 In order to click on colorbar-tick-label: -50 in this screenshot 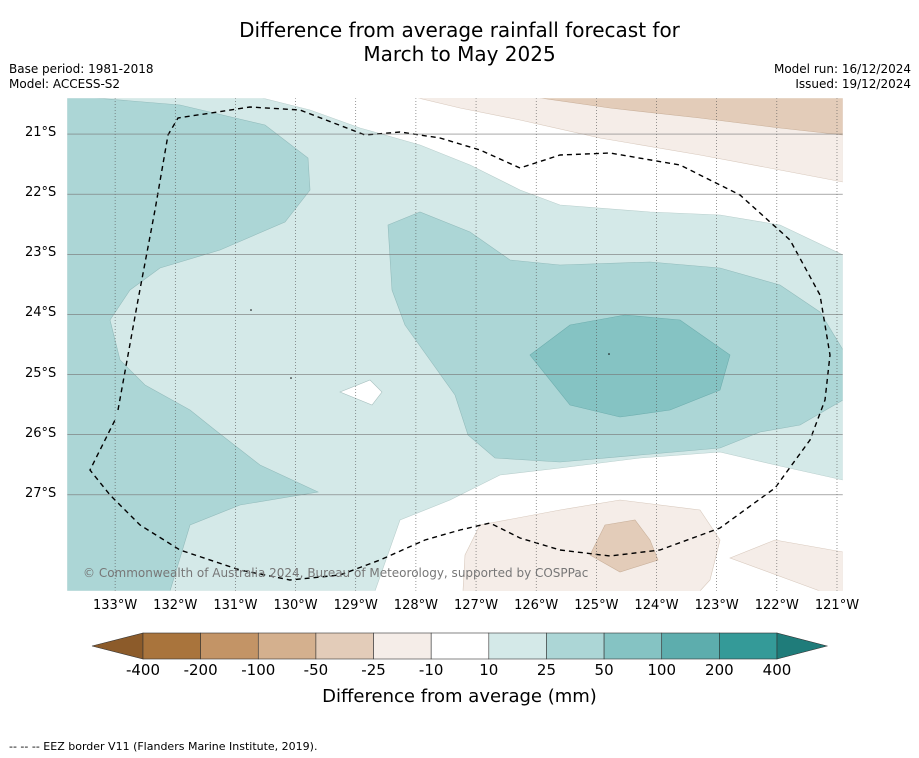, I will do `click(316, 670)`.